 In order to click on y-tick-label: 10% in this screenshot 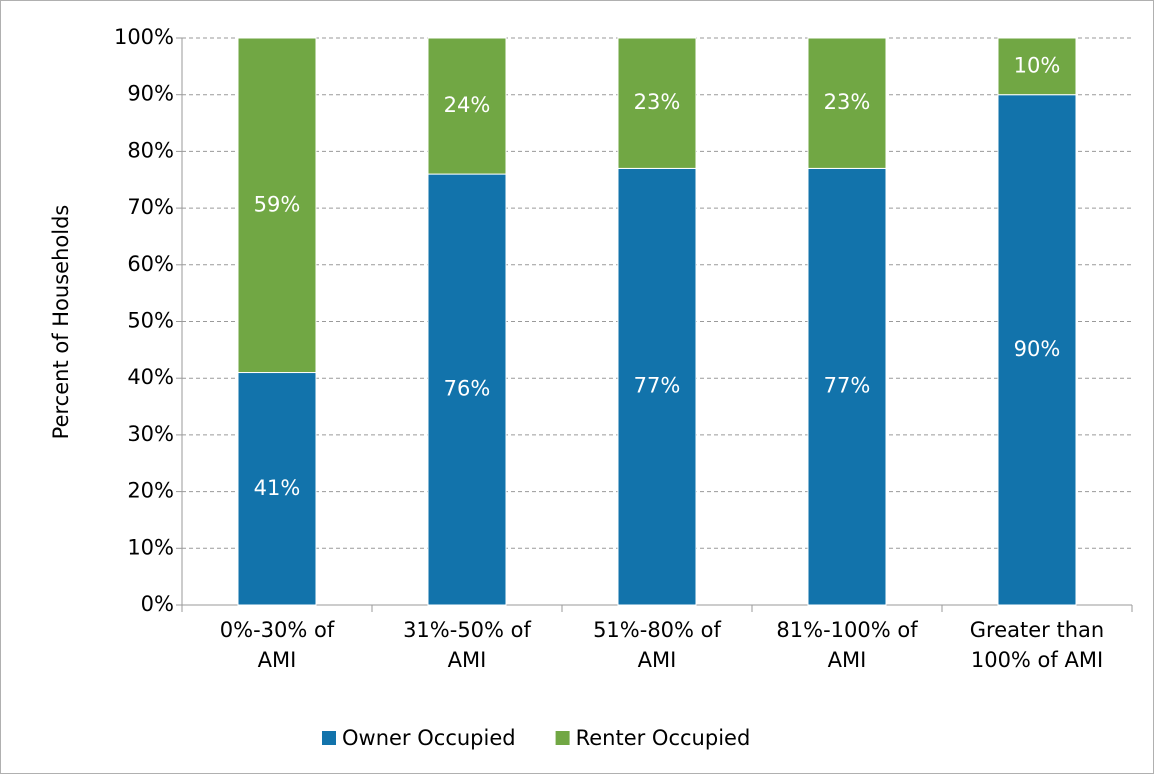, I will do `click(150, 547)`.